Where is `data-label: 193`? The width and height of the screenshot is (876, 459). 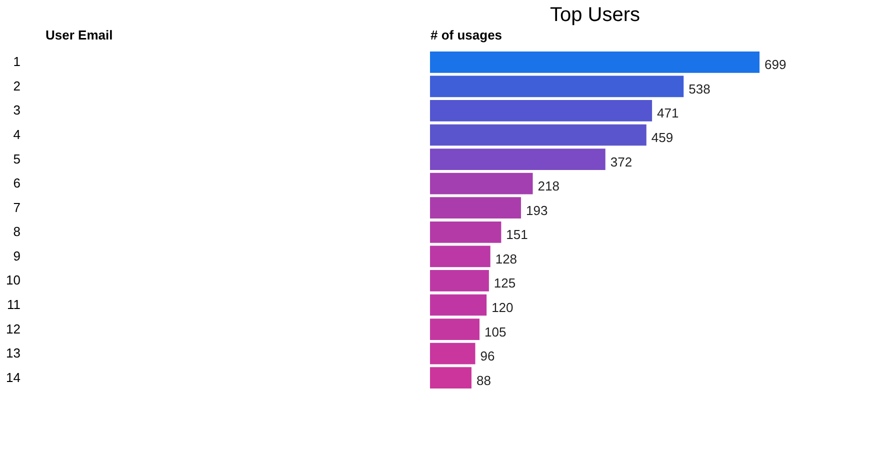
data-label: 193 is located at coordinates (537, 210).